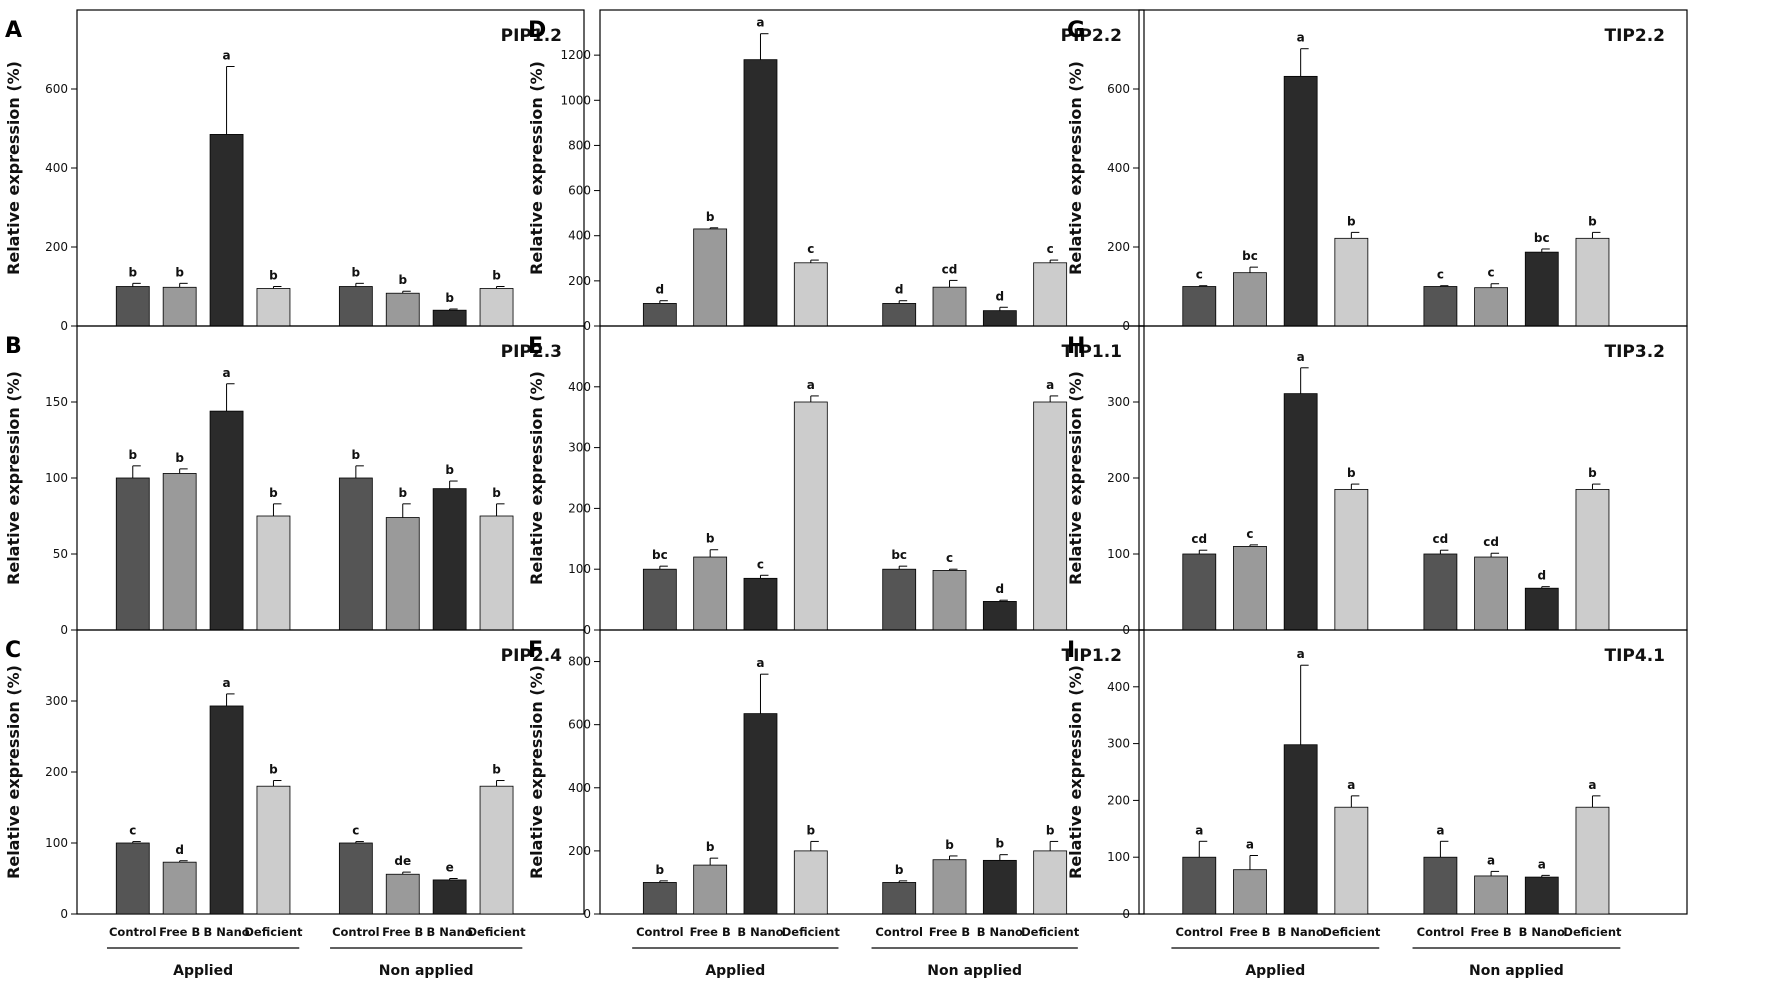 The width and height of the screenshot is (1772, 988). What do you see at coordinates (1516, 971) in the screenshot?
I see `group-label: Non applied` at bounding box center [1516, 971].